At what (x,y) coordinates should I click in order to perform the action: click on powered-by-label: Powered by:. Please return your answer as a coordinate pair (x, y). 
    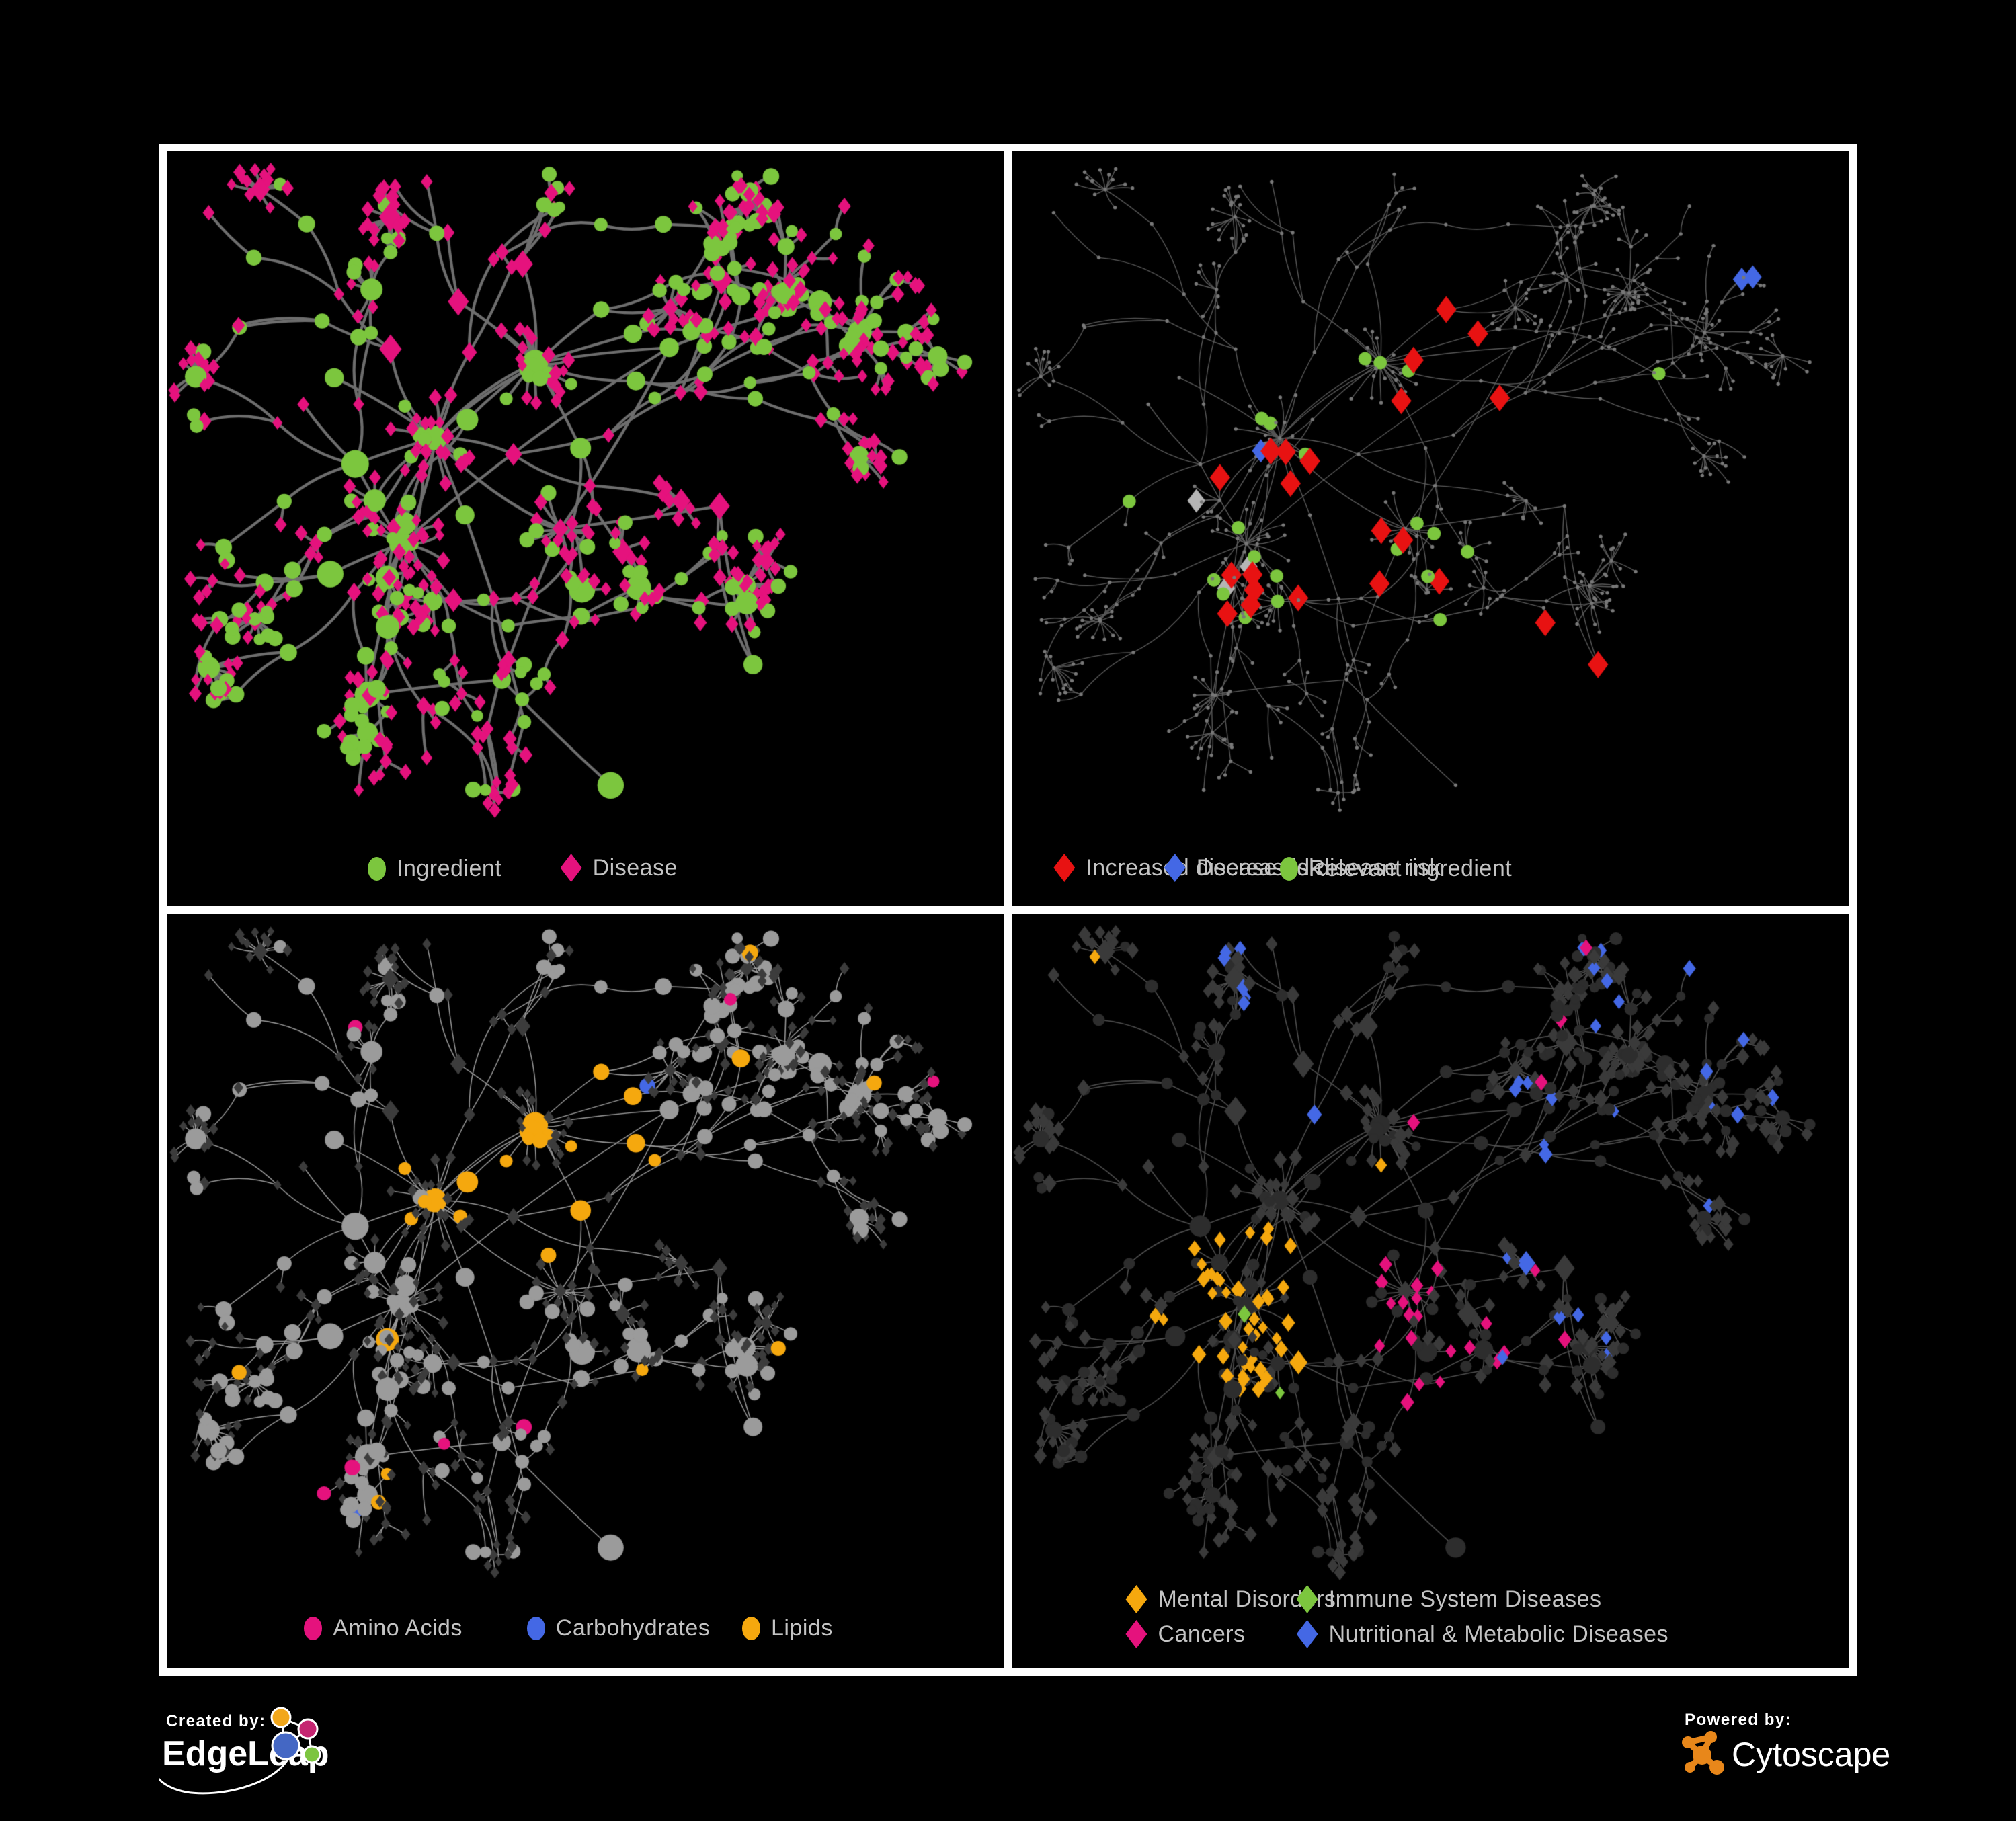
    Looking at the image, I should click on (1738, 1720).